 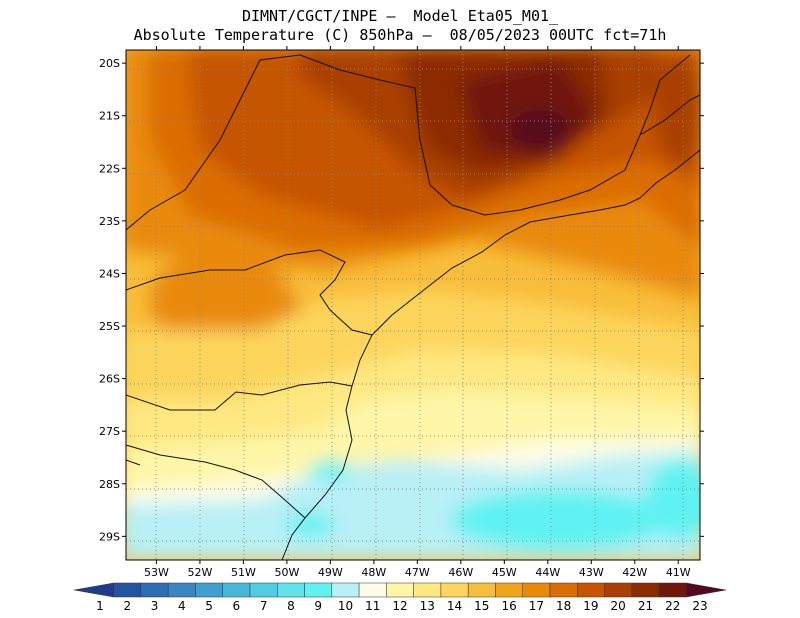 What do you see at coordinates (508, 606) in the screenshot?
I see `colorbar-label: 16` at bounding box center [508, 606].